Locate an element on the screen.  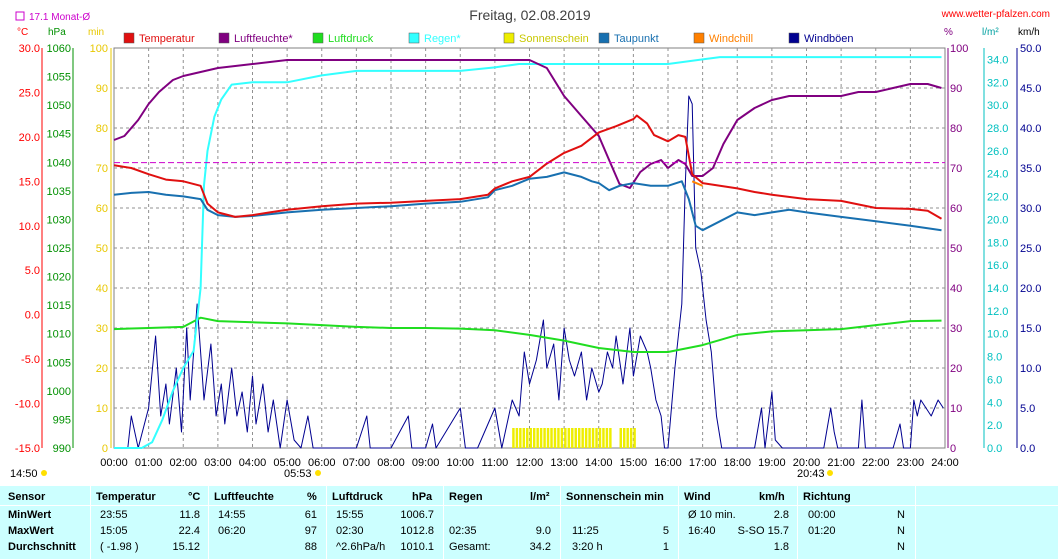
tick-label-lm2: 12.0 is located at coordinates (997, 312).